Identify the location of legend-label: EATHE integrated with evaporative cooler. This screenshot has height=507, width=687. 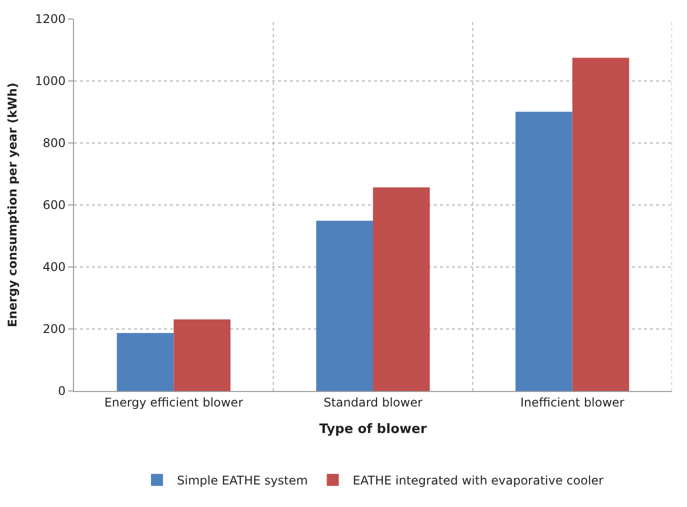
(478, 481).